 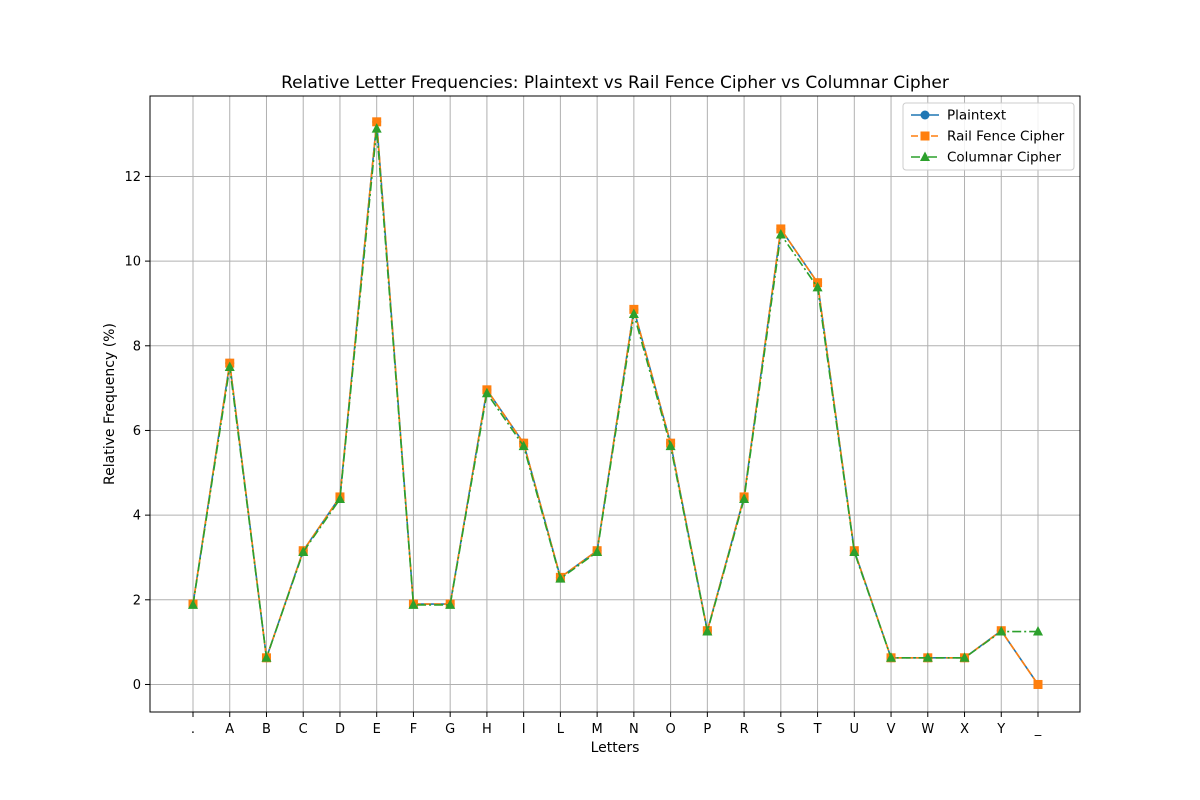 I want to click on x-tick-label: I, so click(x=524, y=729).